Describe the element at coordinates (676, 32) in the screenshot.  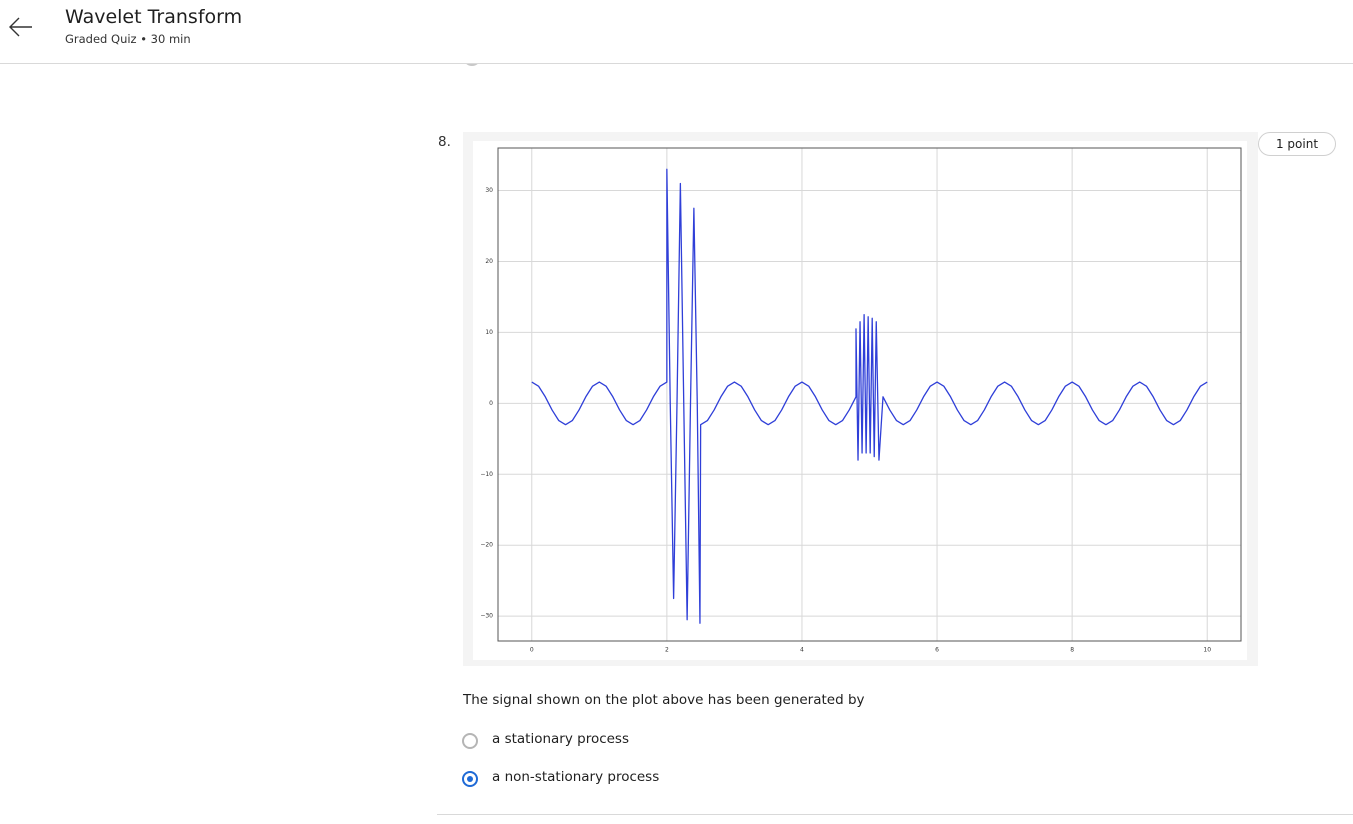
I see `header: Wavelet Transform Graded Quiz • 30 min` at that location.